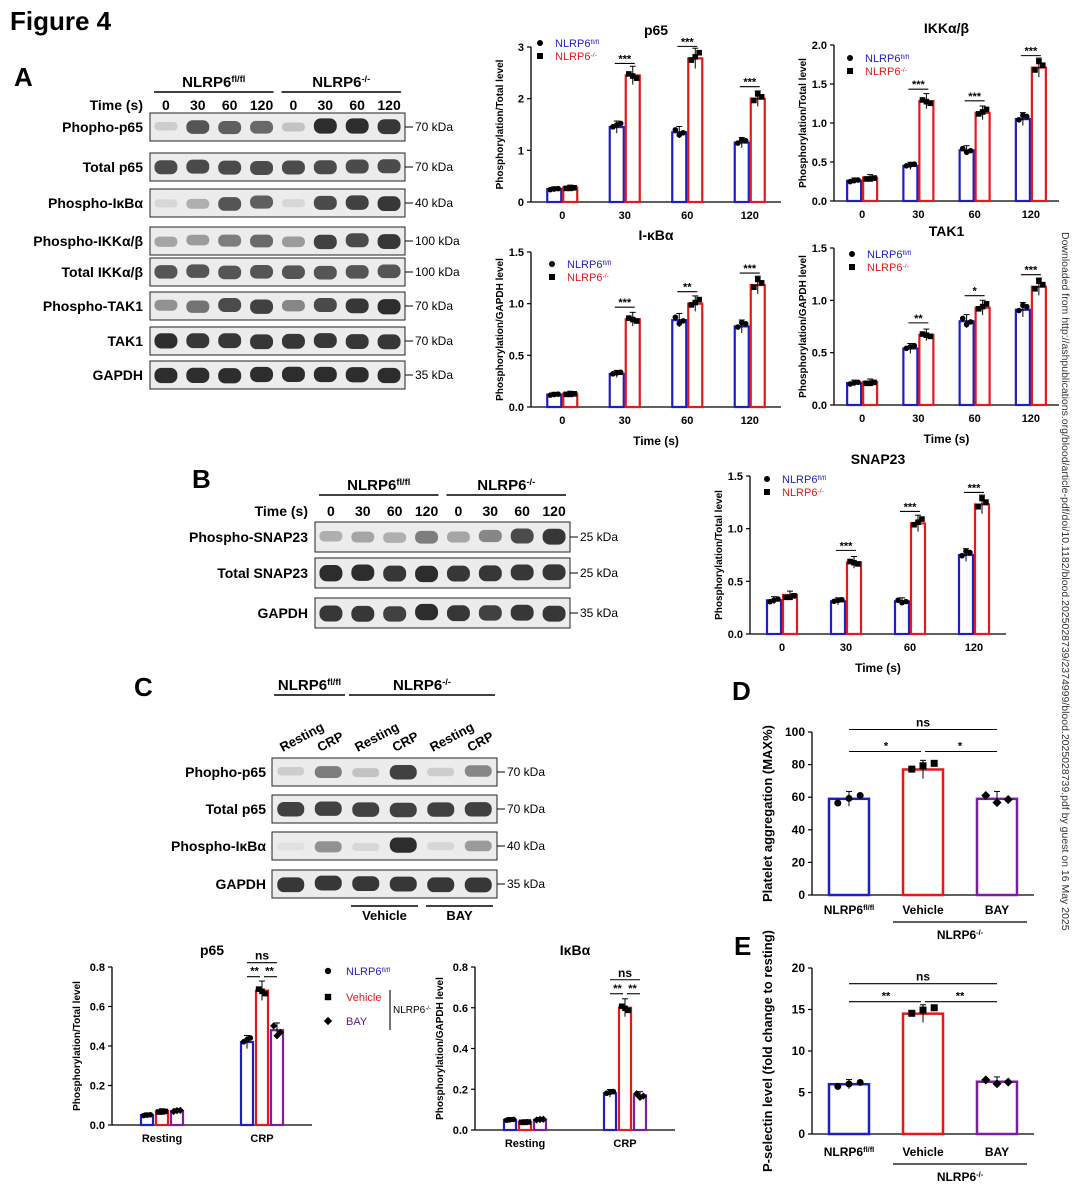 The width and height of the screenshot is (1080, 1191). I want to click on blot-label: TAK1, so click(125, 341).